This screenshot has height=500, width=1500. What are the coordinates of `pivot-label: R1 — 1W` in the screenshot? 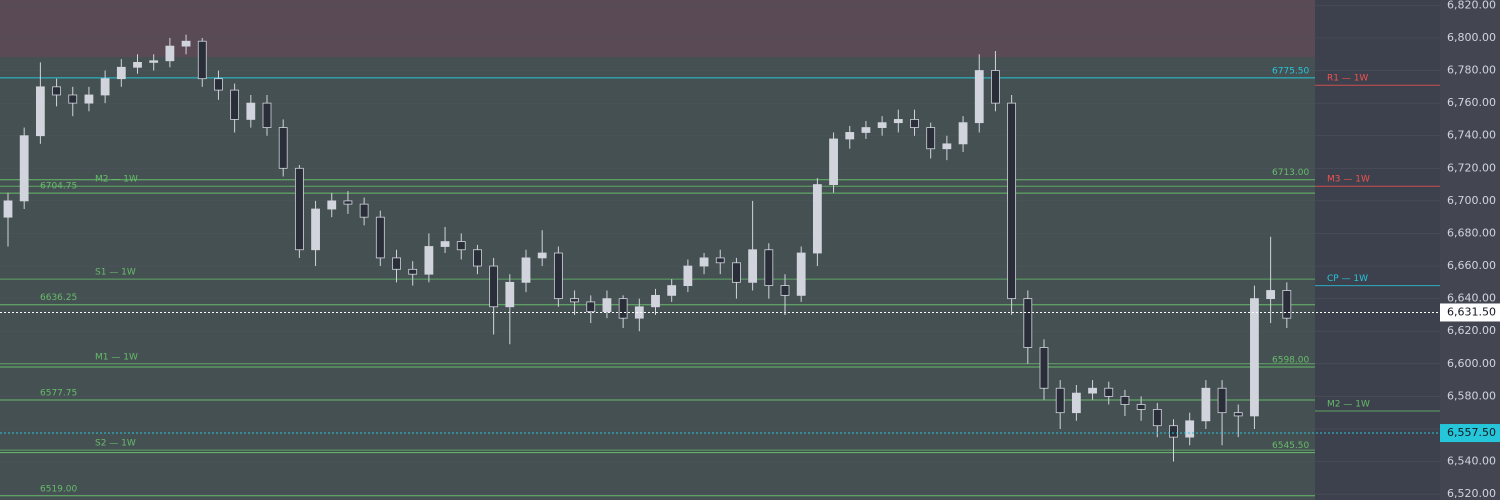 It's located at (1347, 79).